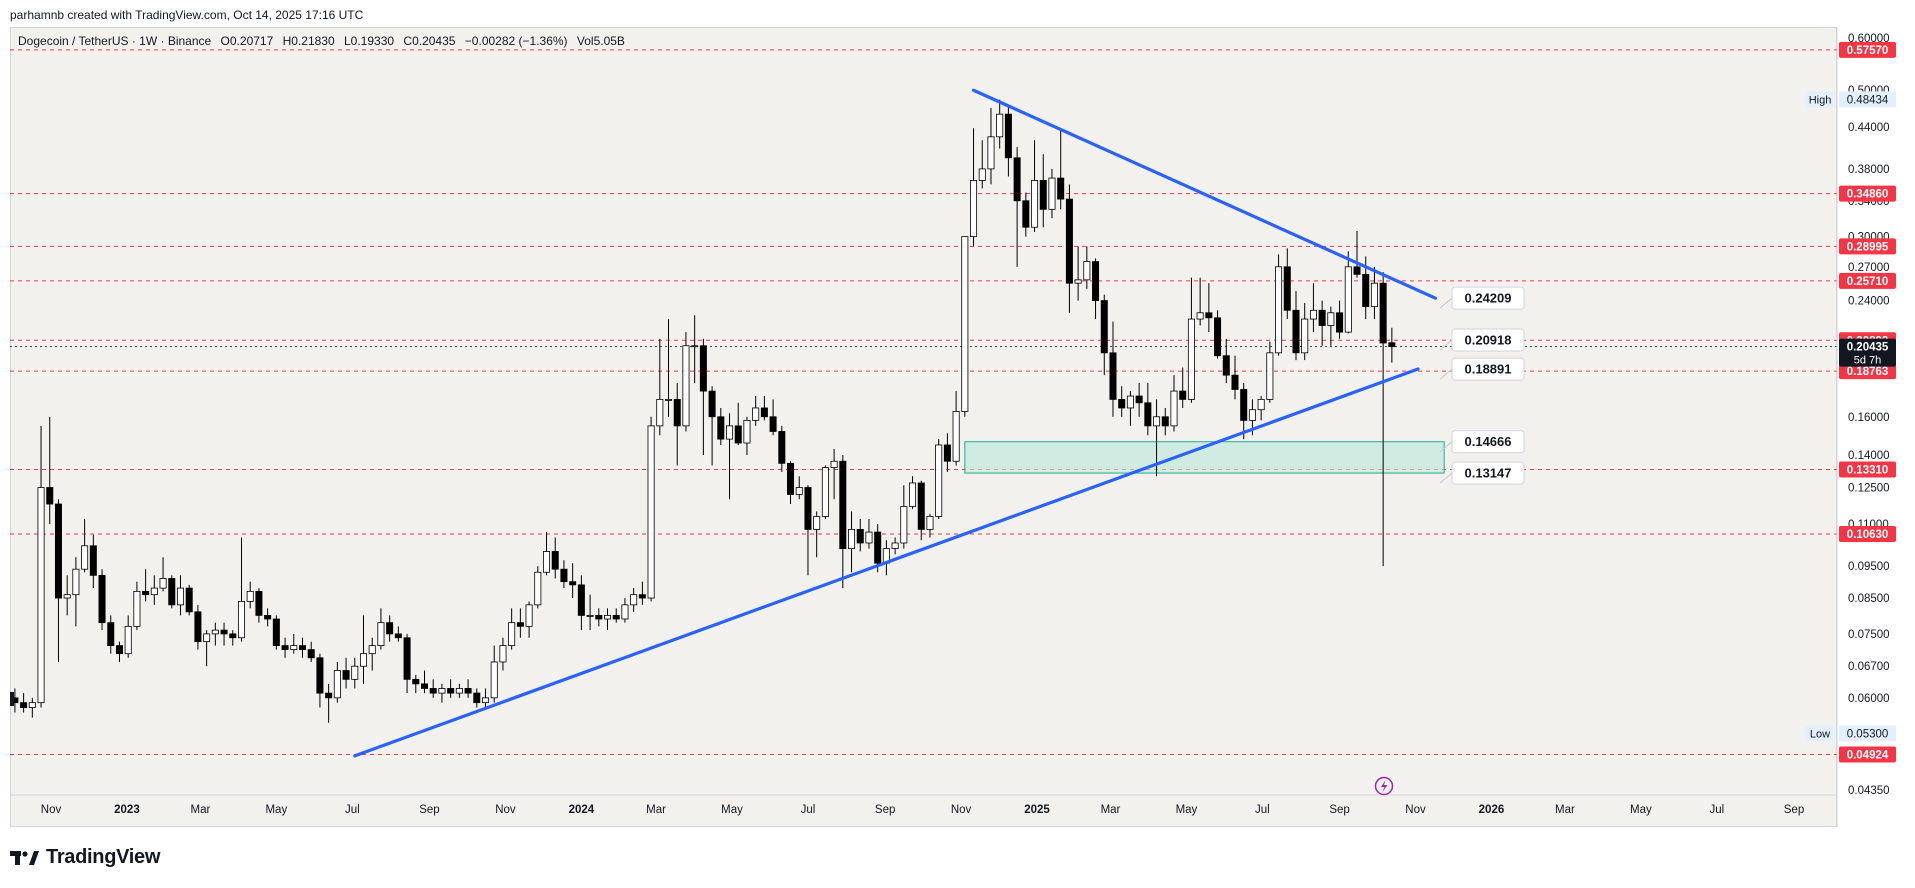  I want to click on high-value-label: 0.48434, so click(1868, 100).